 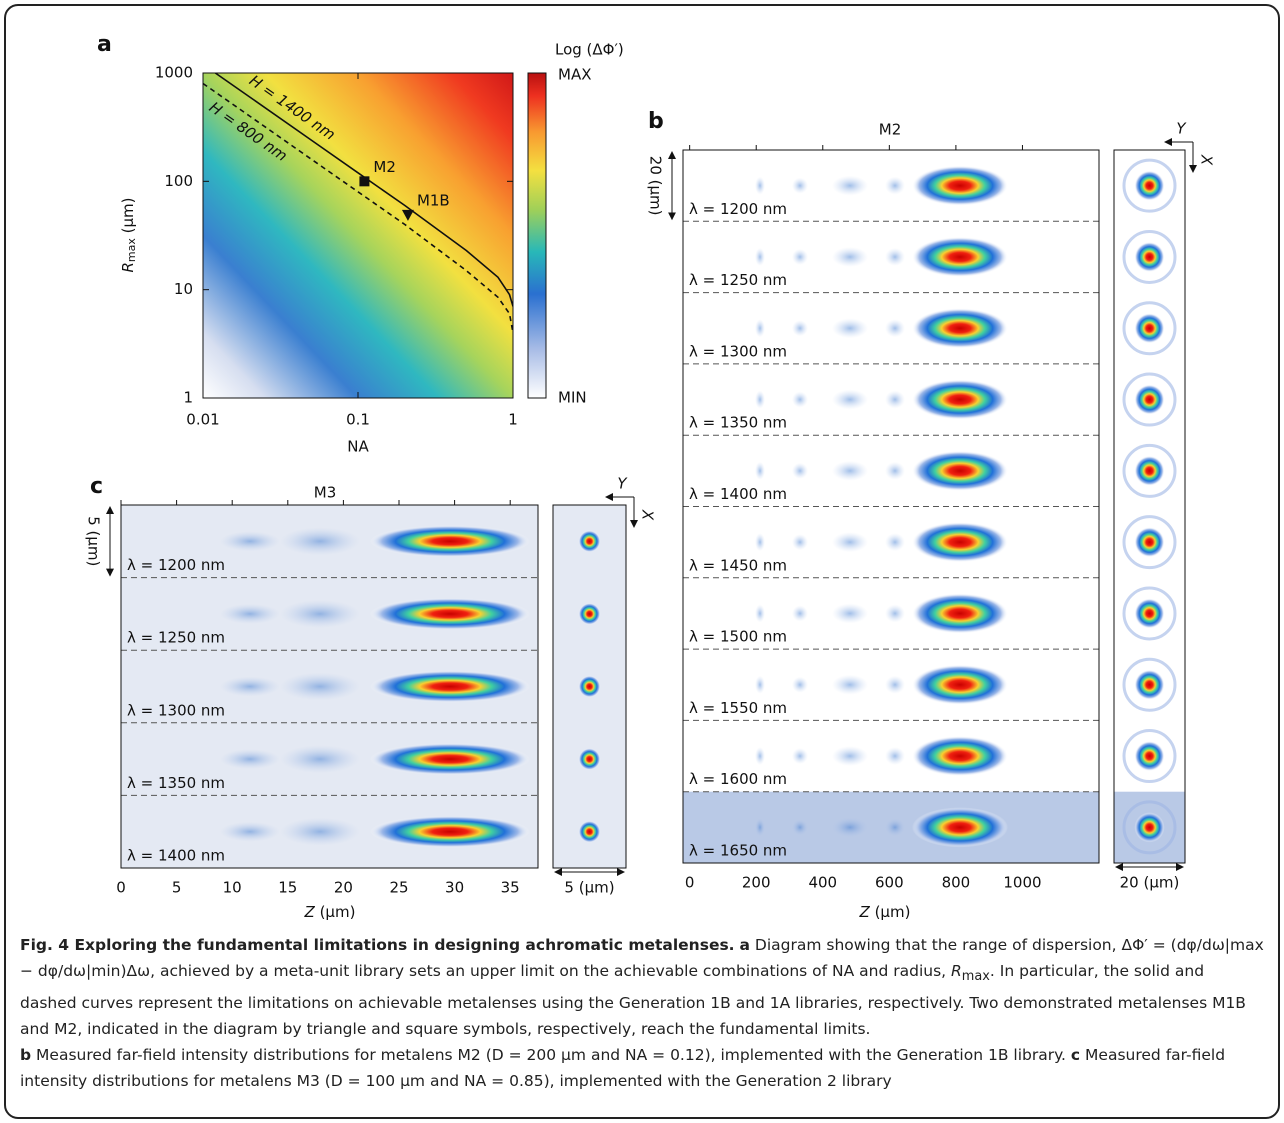 What do you see at coordinates (178, 181) in the screenshot?
I see `y-tick-label: 100` at bounding box center [178, 181].